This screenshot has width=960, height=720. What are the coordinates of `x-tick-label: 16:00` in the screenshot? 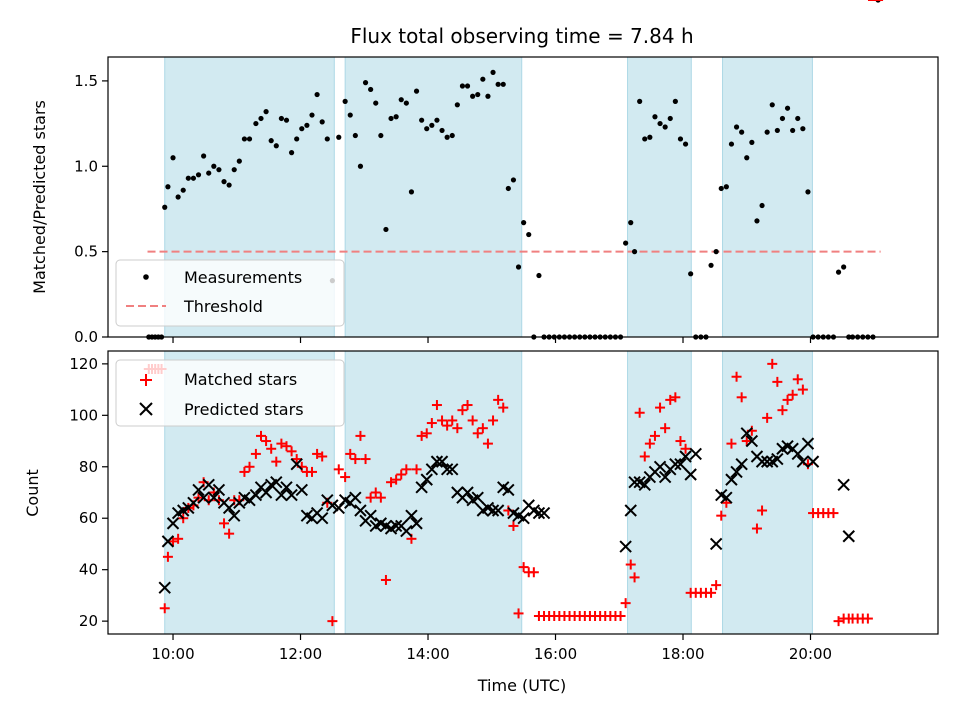 It's located at (555, 654).